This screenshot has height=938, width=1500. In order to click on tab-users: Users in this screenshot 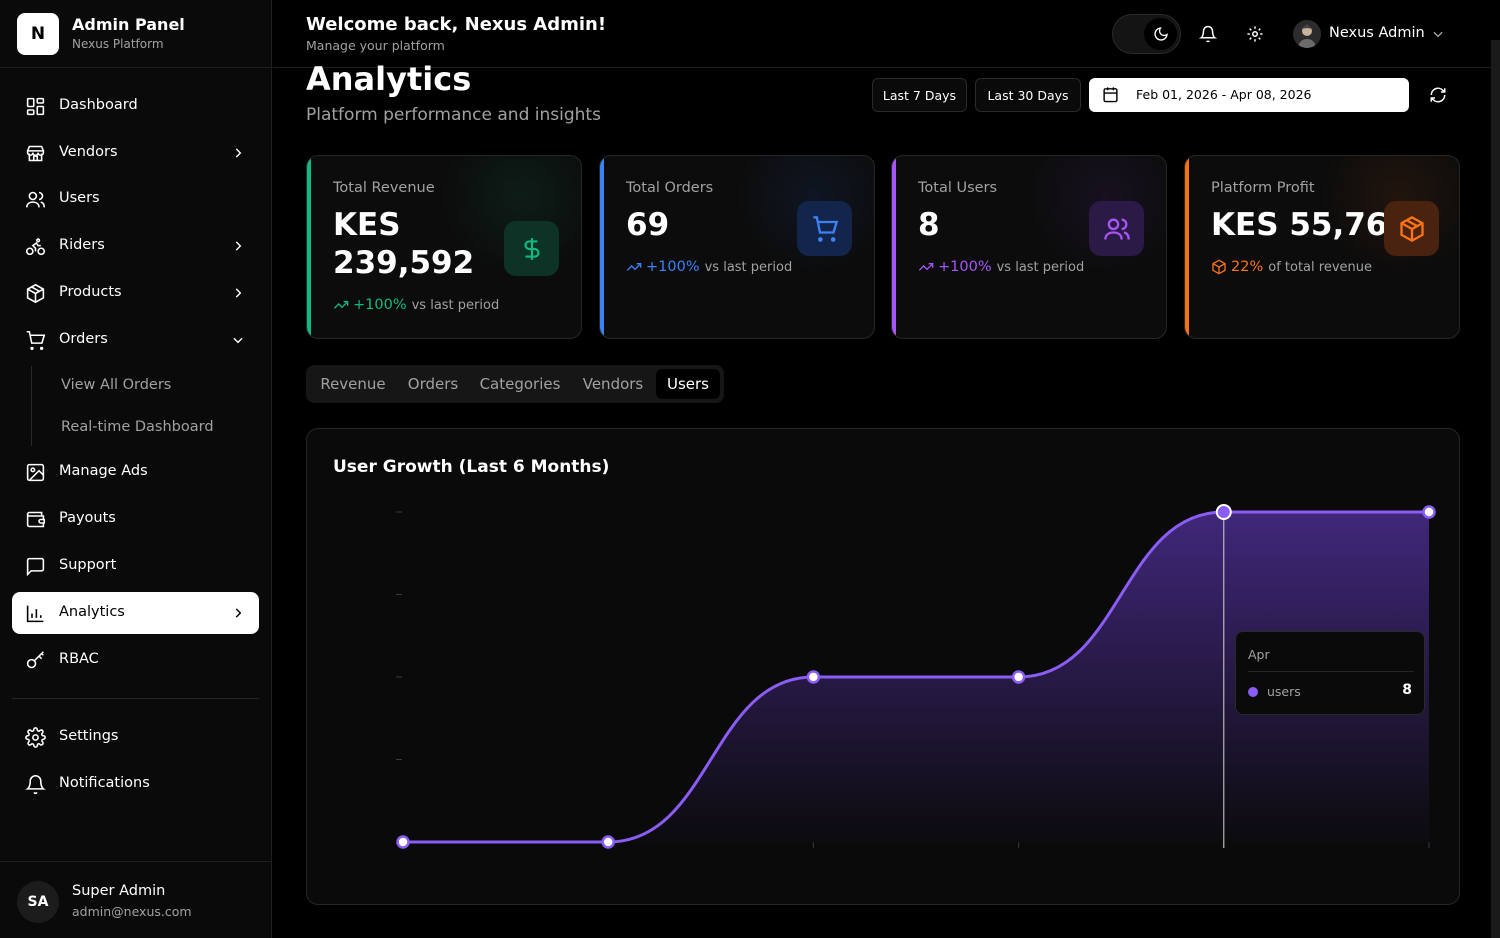, I will do `click(688, 384)`.